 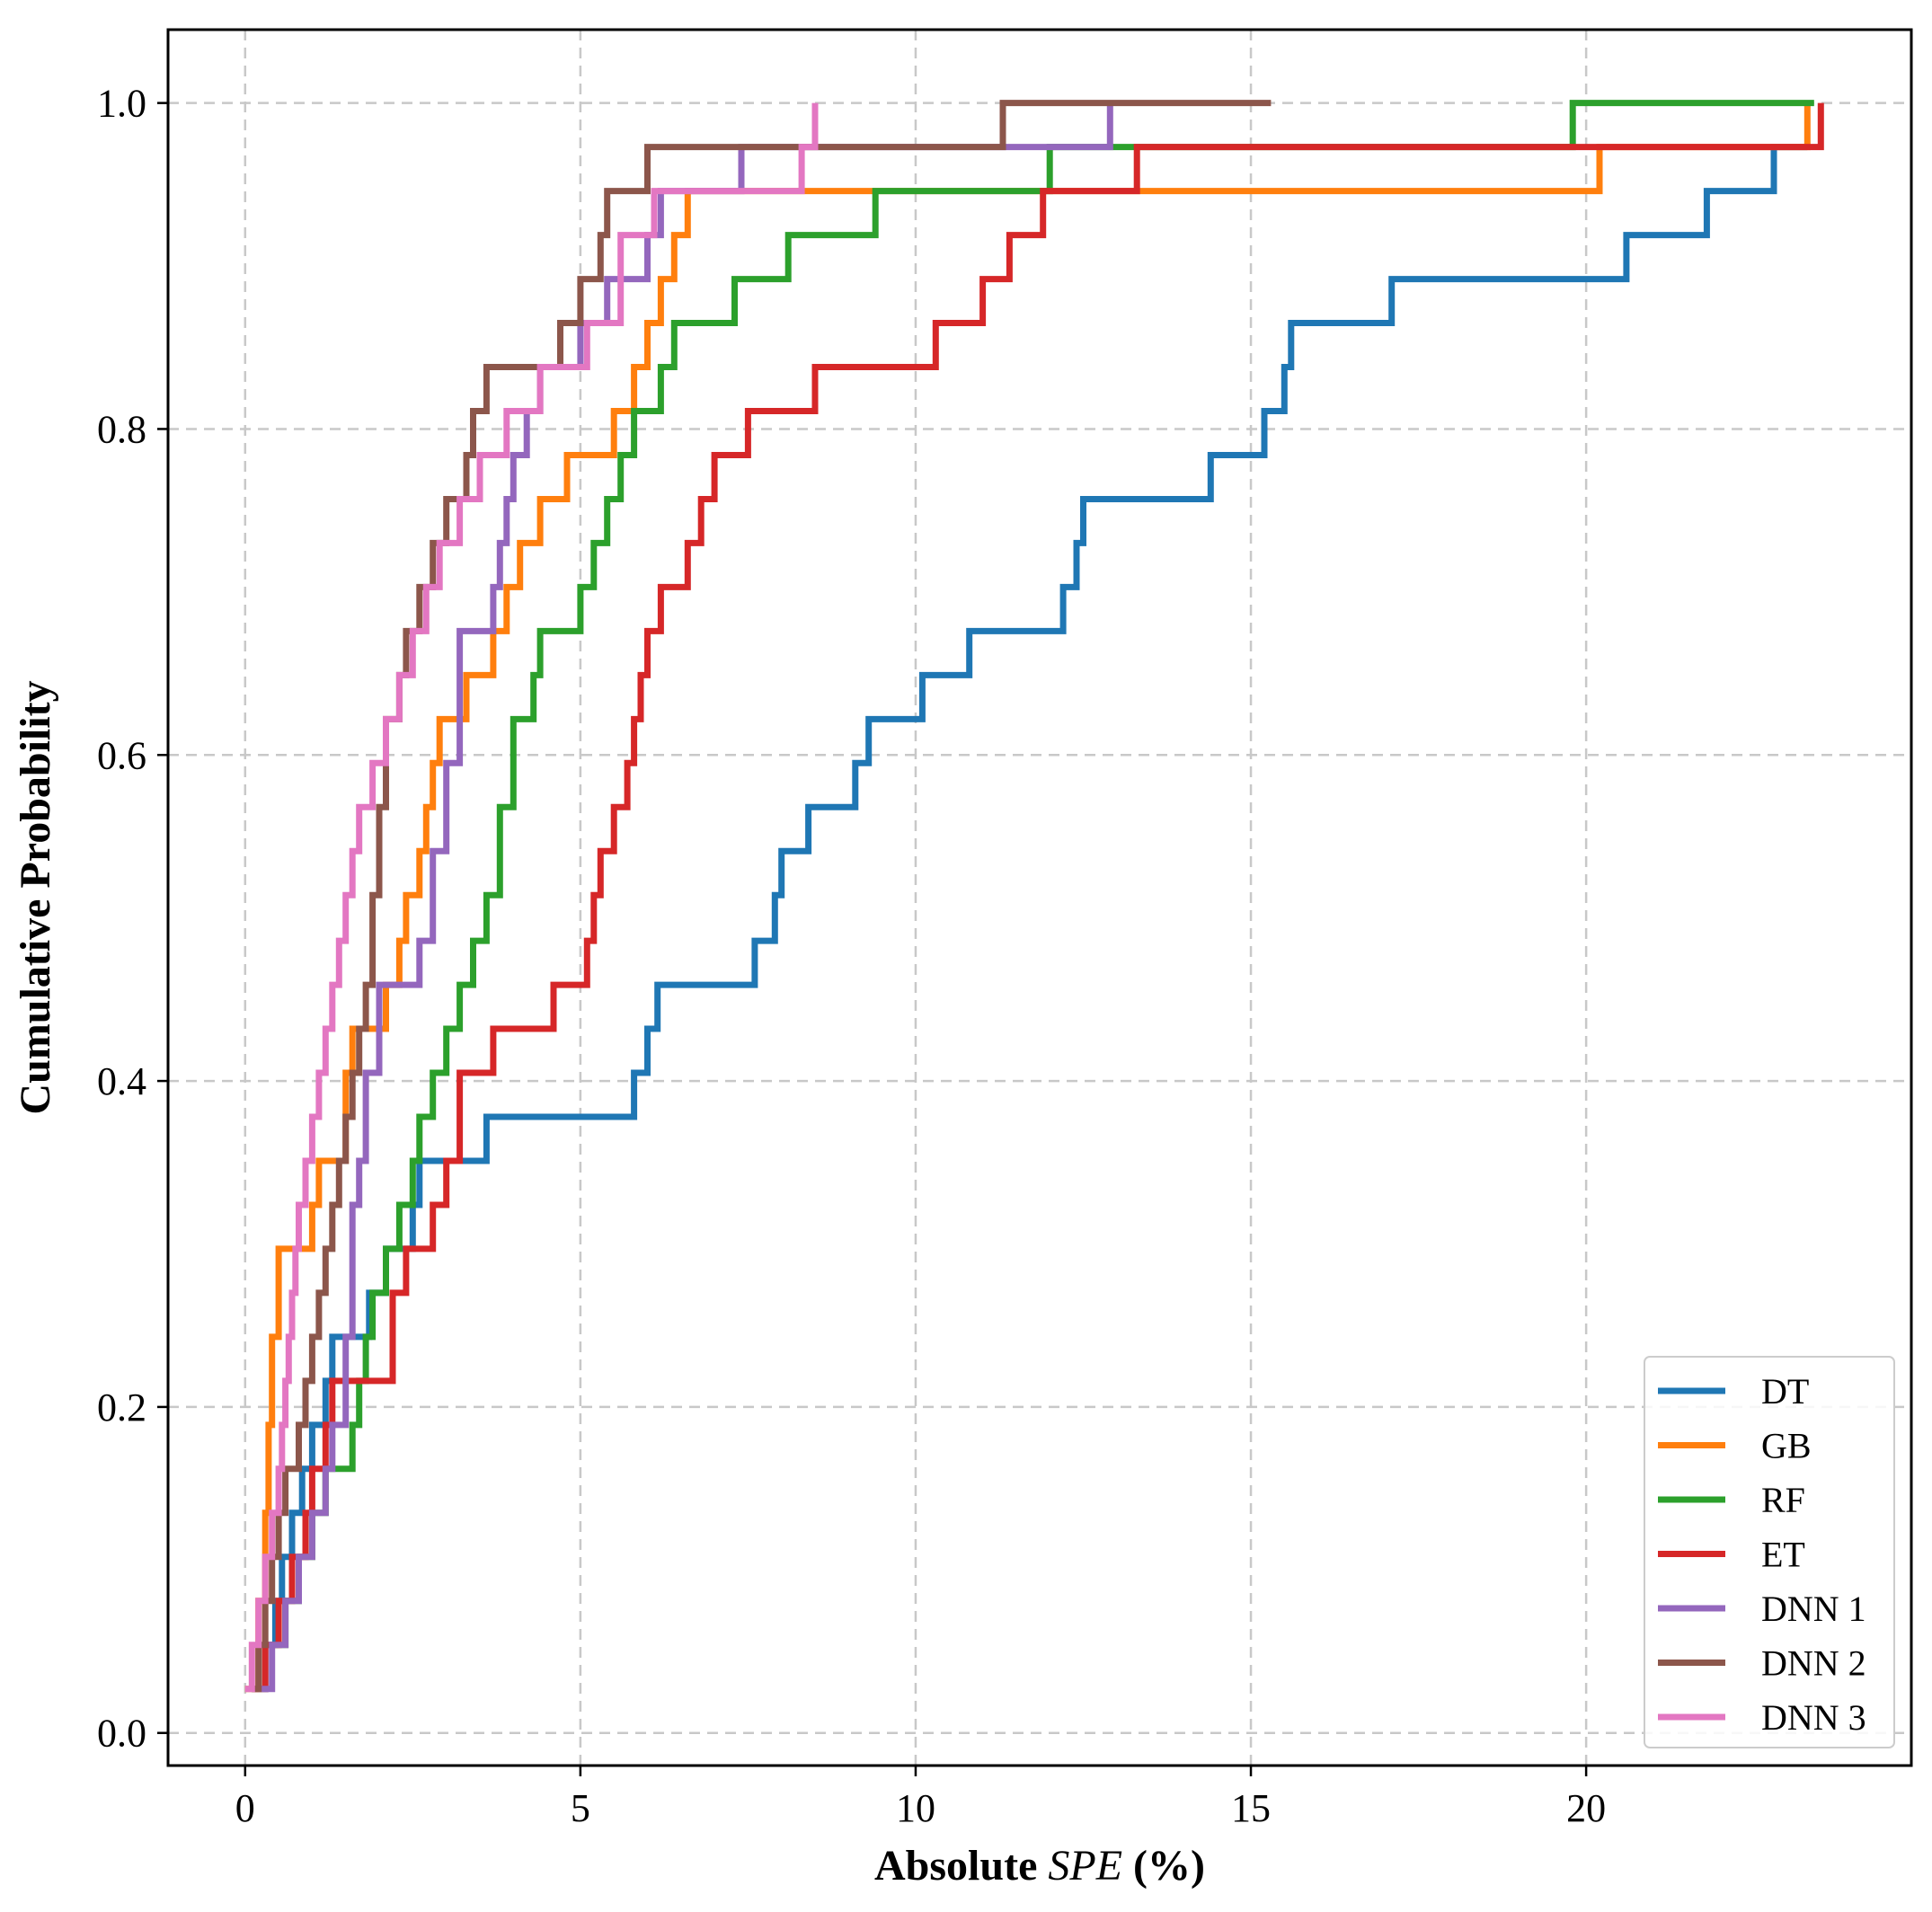 What do you see at coordinates (121, 1734) in the screenshot?
I see `y-tick-label: 0.0` at bounding box center [121, 1734].